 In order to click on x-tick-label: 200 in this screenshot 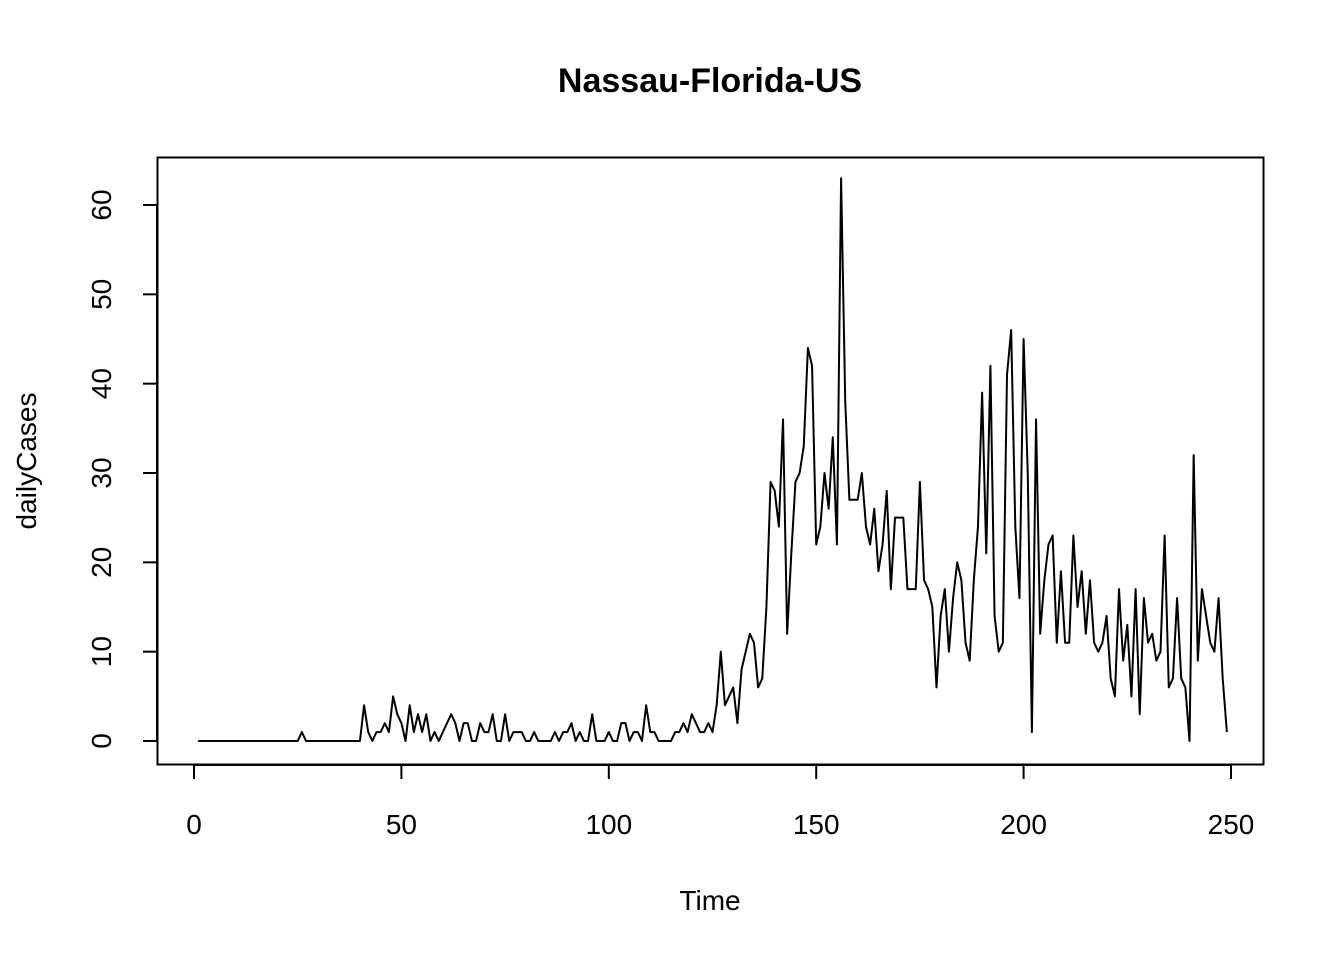, I will do `click(1023, 824)`.